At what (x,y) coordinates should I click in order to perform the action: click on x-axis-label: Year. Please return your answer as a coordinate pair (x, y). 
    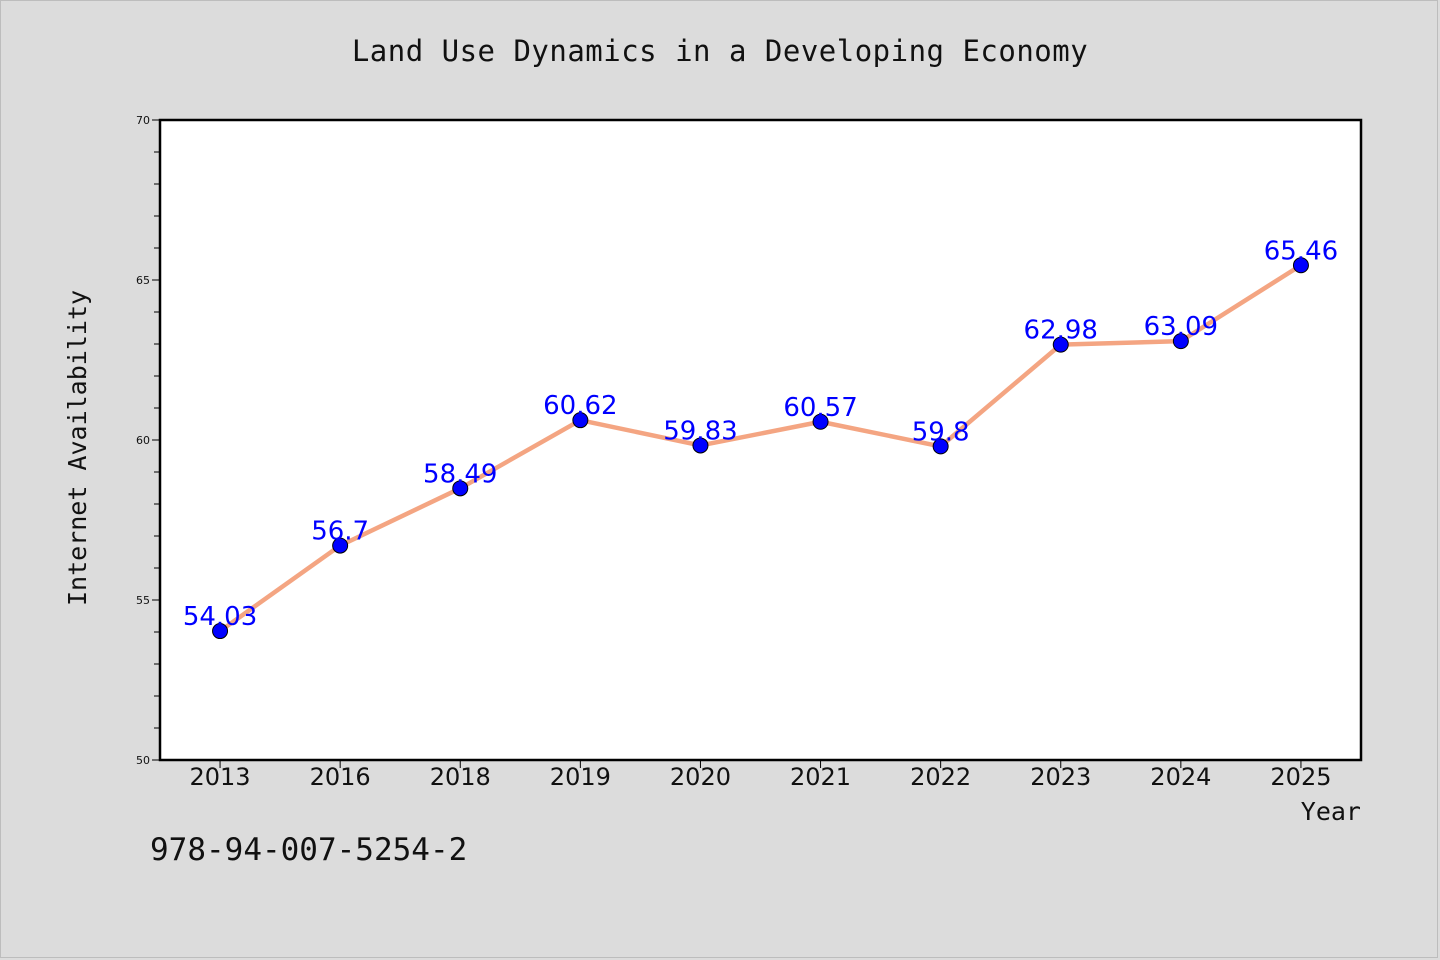
    Looking at the image, I should click on (1331, 811).